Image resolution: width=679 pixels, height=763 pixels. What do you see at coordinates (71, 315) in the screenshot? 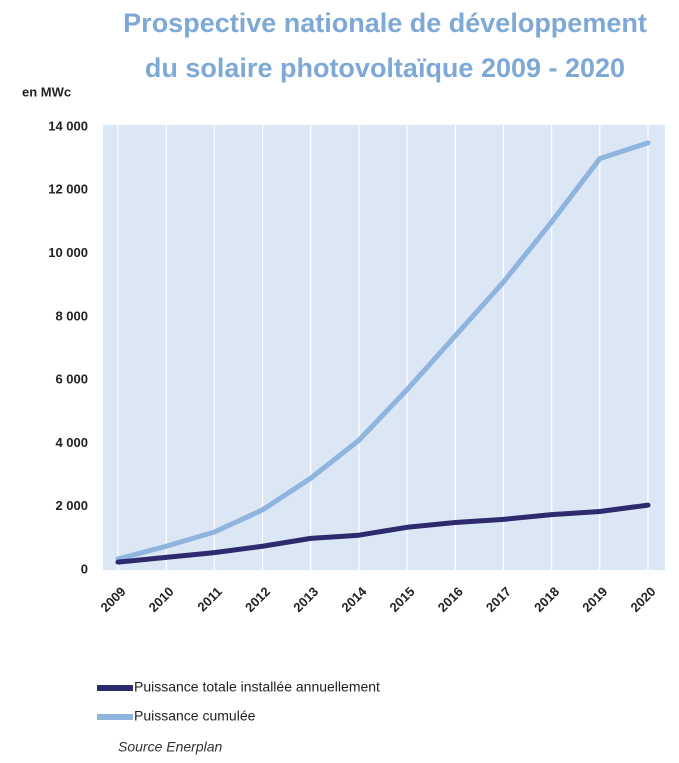
I see `y-tick-label: 8 000` at bounding box center [71, 315].